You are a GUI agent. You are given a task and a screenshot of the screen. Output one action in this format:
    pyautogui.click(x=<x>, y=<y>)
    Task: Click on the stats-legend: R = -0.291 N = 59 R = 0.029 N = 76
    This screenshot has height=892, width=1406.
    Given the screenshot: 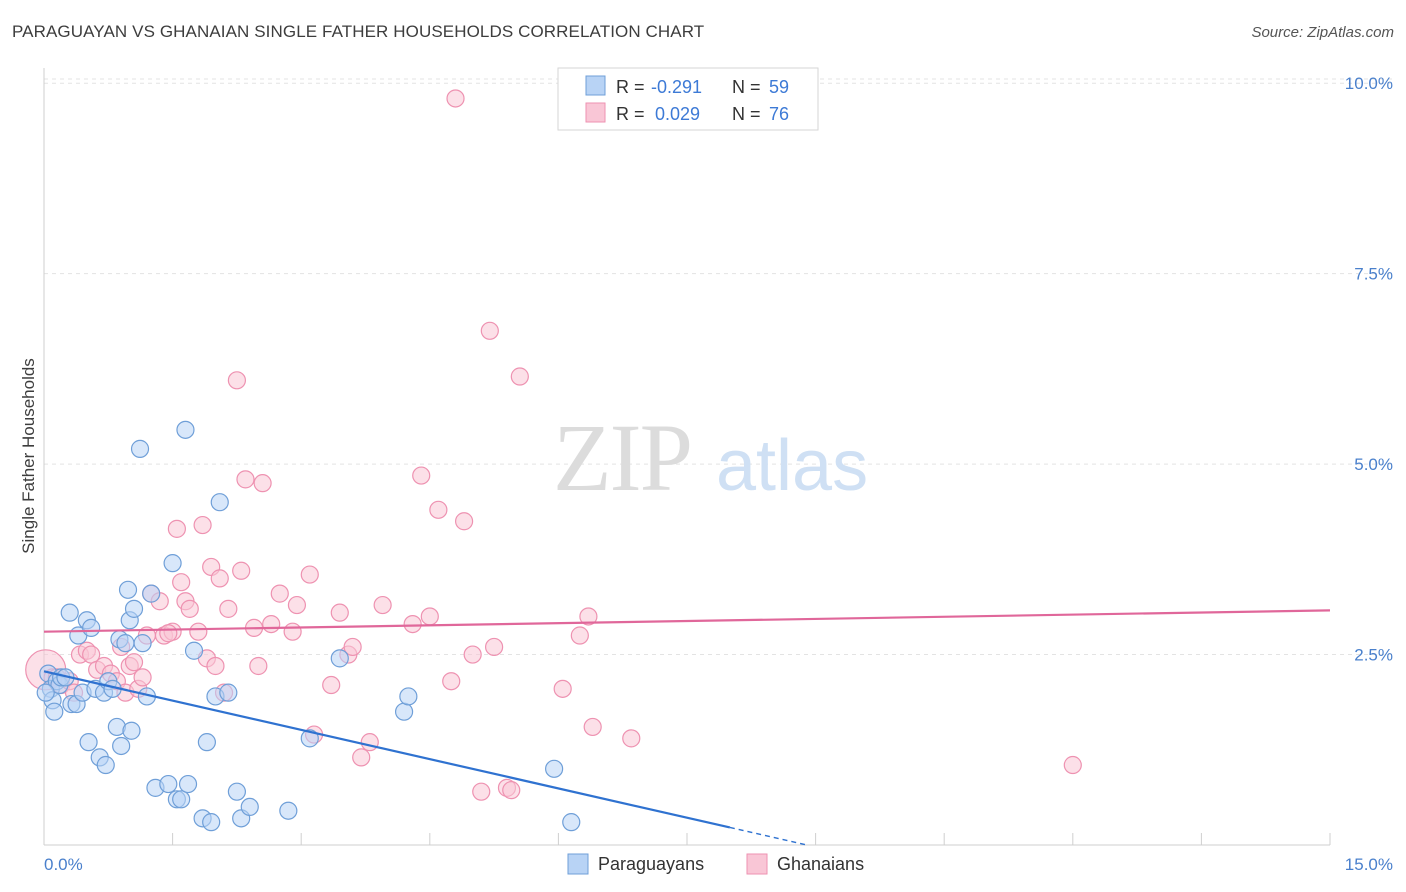 What is the action you would take?
    pyautogui.click(x=688, y=99)
    